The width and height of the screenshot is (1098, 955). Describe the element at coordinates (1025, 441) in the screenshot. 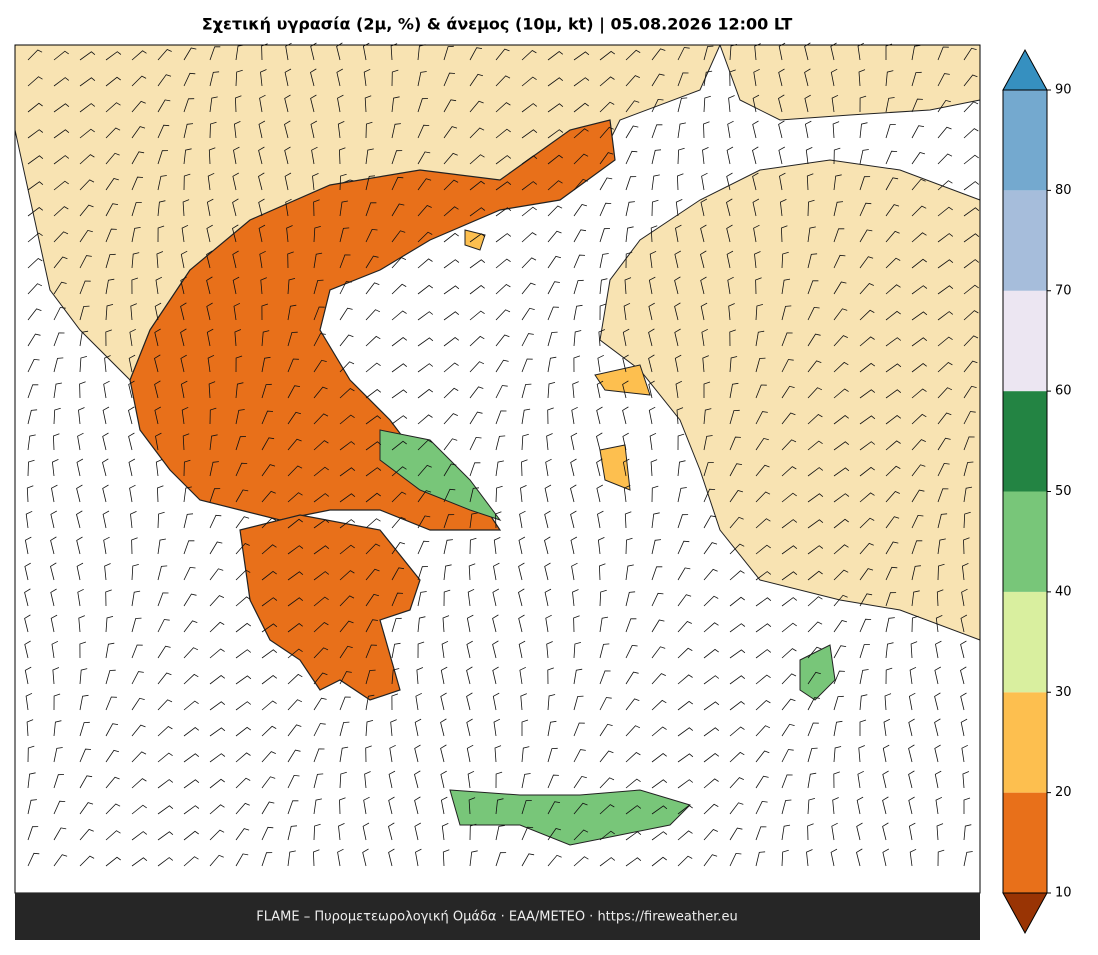

I see `colorbar-segment` at that location.